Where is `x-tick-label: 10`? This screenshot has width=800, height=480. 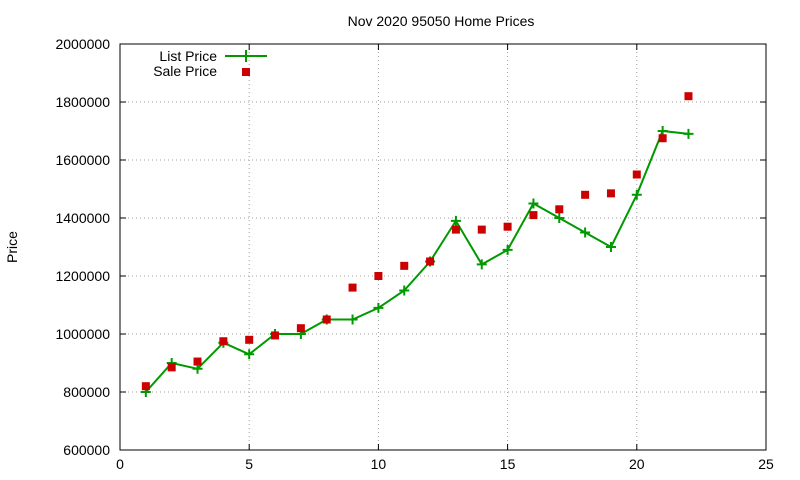 x-tick-label: 10 is located at coordinates (379, 464).